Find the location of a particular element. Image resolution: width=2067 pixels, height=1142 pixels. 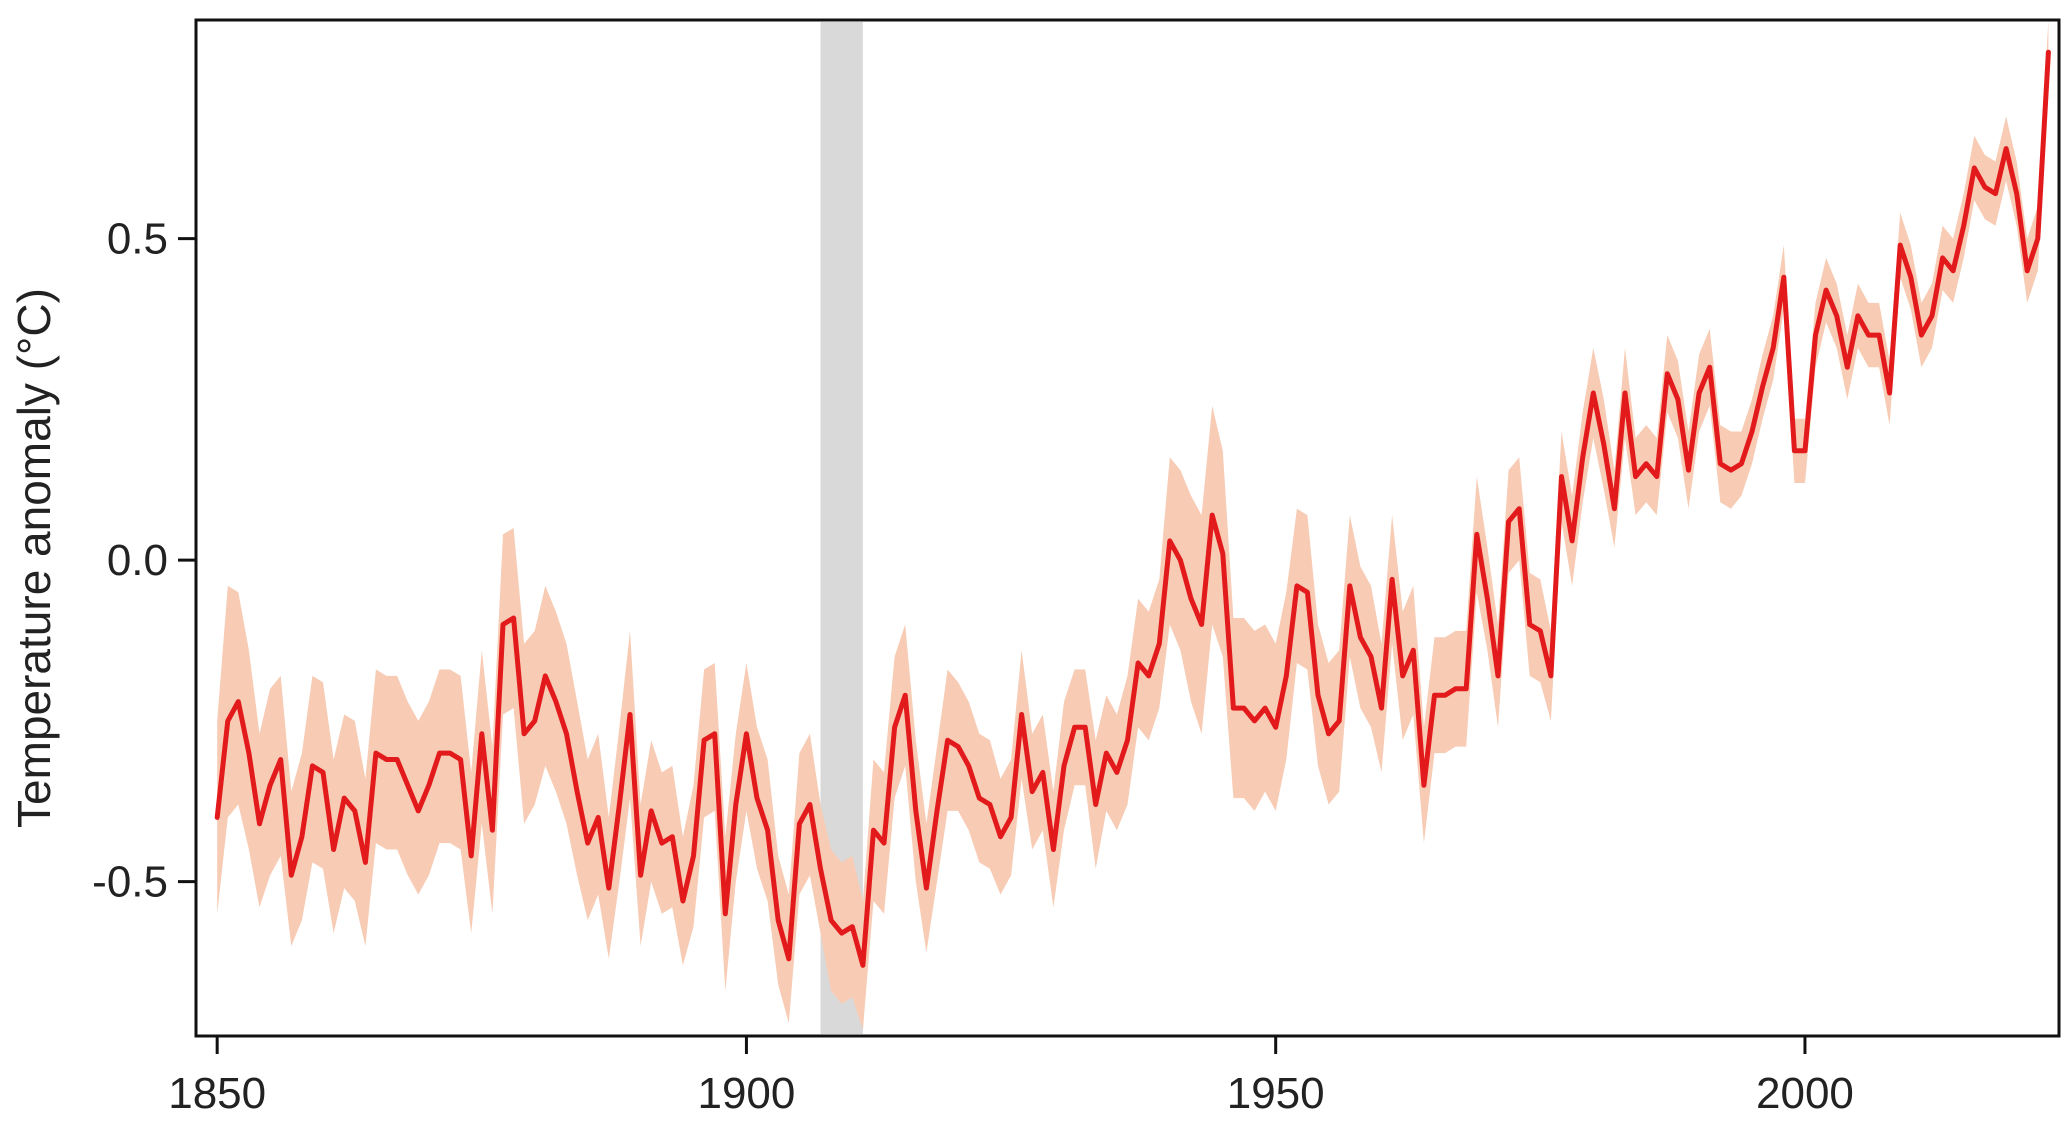

y-axis-title: Temperature anomaly (°C) is located at coordinates (34, 558).